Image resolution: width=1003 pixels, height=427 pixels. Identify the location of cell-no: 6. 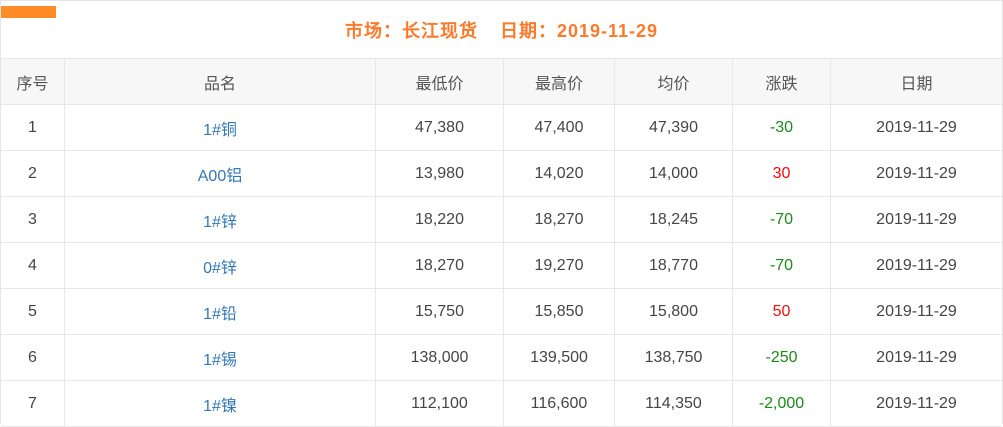
(33, 357).